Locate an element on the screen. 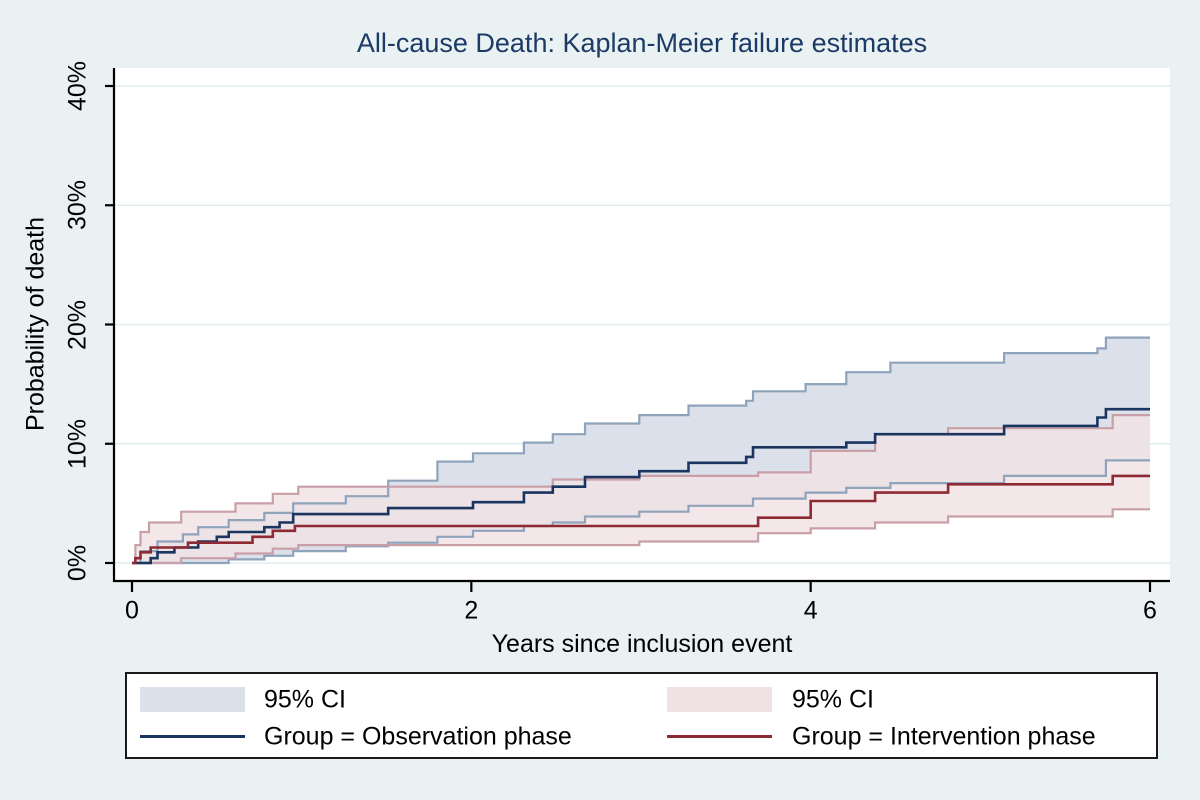  int-lower-ci-edge is located at coordinates (641, 536).